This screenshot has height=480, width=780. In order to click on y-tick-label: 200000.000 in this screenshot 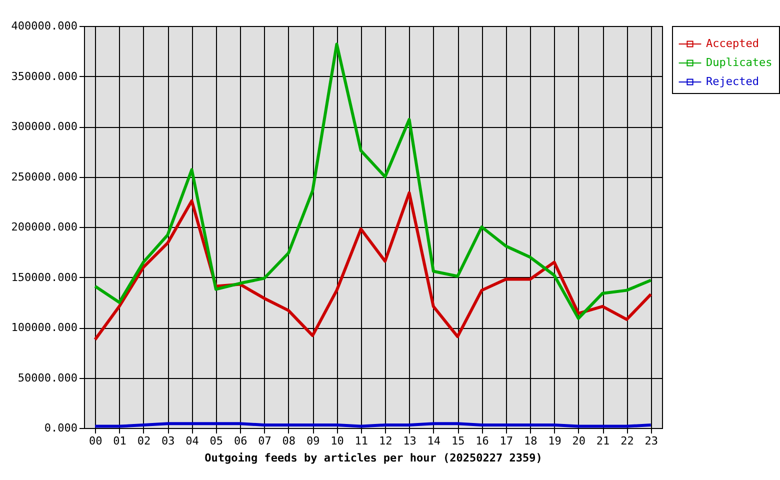, I will do `click(44, 227)`.